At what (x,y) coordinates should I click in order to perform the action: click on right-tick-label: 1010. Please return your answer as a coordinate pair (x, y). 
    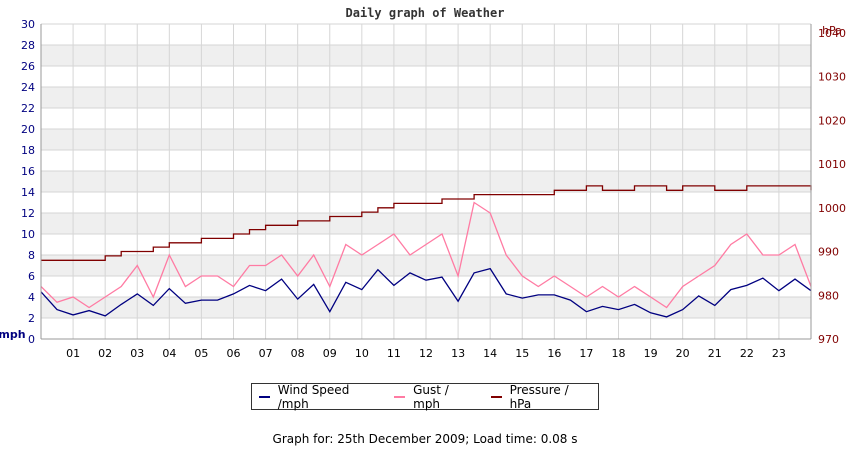
    Looking at the image, I should click on (832, 164).